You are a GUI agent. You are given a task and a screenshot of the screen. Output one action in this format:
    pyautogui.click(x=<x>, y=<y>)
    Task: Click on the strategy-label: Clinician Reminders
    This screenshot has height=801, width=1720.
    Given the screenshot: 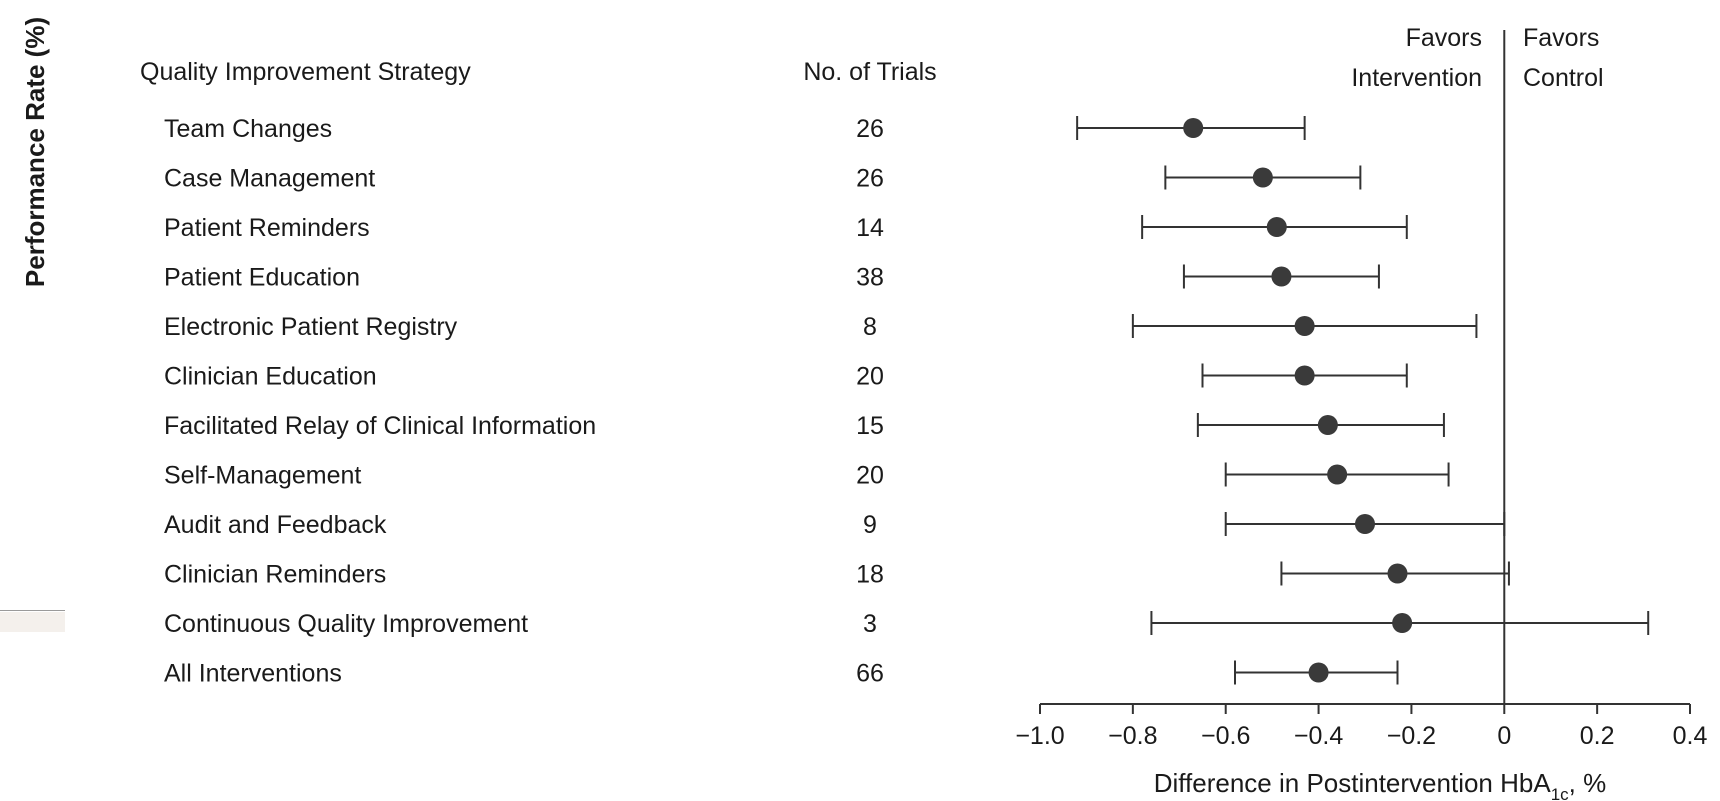 What is the action you would take?
    pyautogui.click(x=275, y=575)
    